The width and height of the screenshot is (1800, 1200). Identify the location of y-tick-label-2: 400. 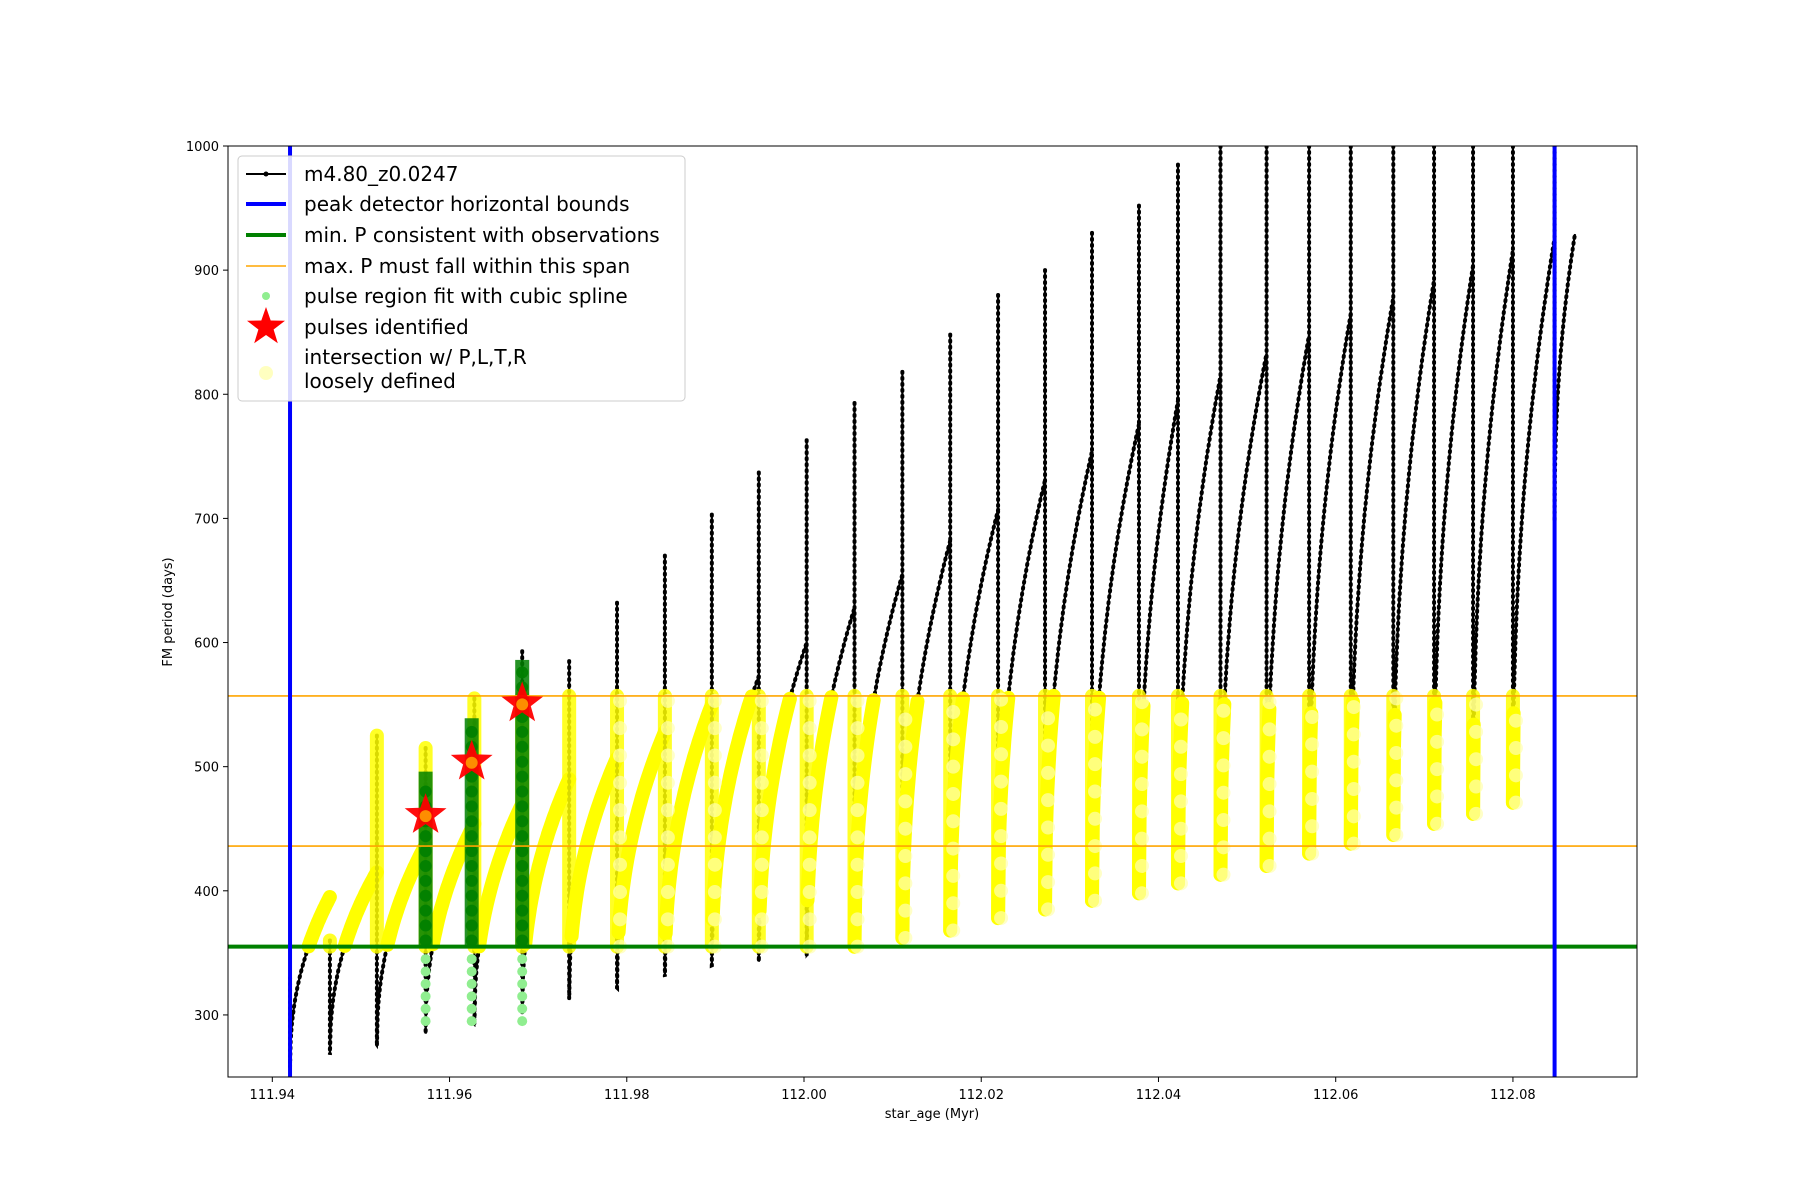
(206, 892).